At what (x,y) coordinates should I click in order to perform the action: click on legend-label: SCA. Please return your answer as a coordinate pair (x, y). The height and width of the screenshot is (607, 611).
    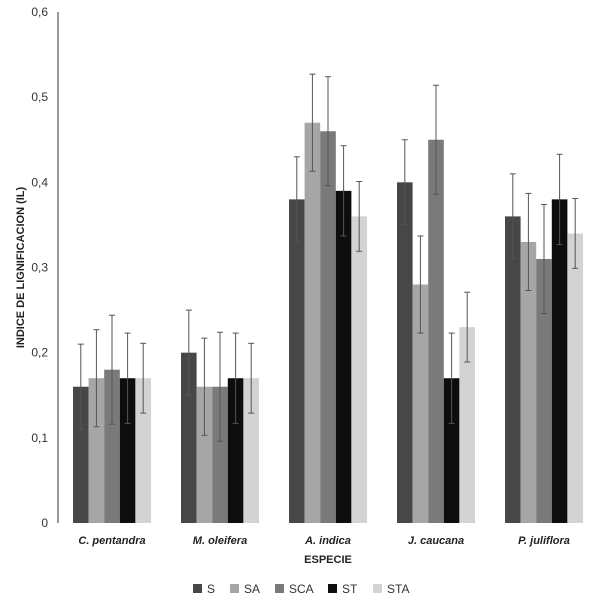
    Looking at the image, I should click on (301, 589).